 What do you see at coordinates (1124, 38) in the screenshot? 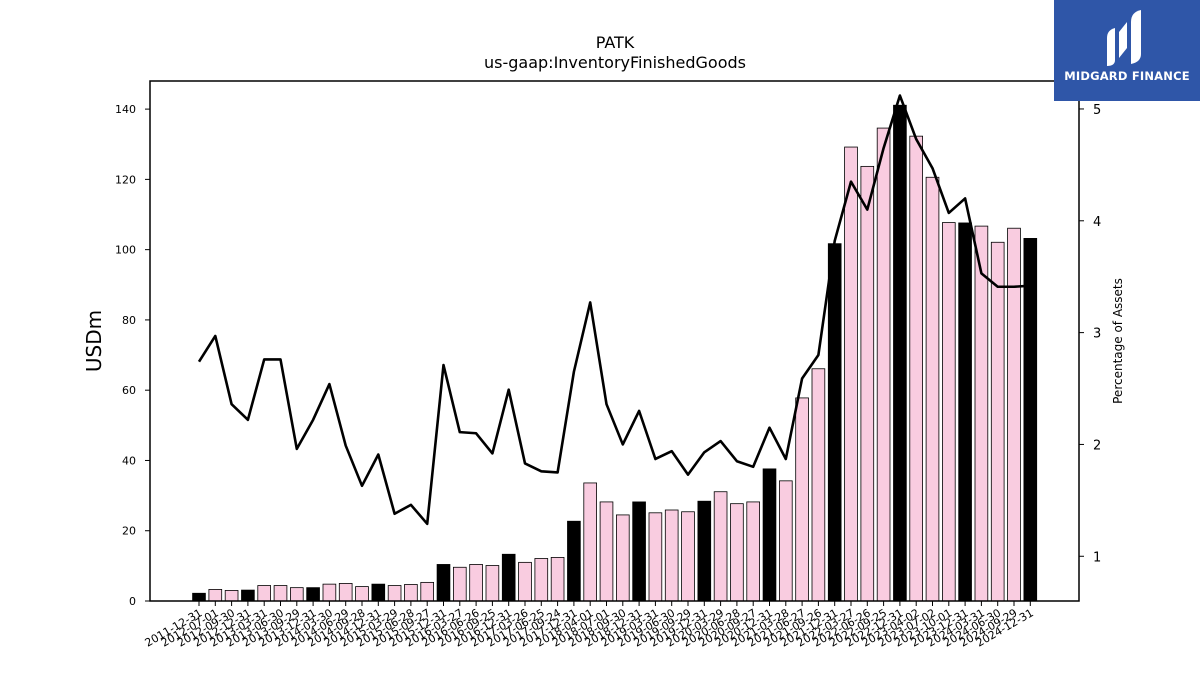
I see `logo-mark-icon` at bounding box center [1124, 38].